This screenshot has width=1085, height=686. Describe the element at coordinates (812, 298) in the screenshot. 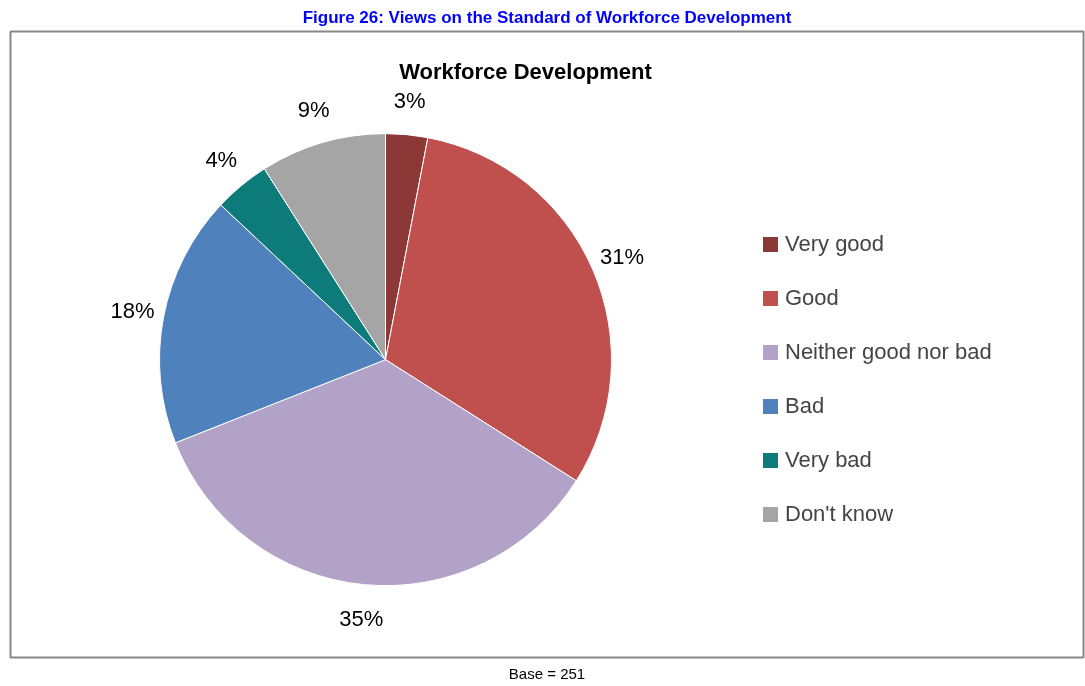

I see `legend-label: Good` at that location.